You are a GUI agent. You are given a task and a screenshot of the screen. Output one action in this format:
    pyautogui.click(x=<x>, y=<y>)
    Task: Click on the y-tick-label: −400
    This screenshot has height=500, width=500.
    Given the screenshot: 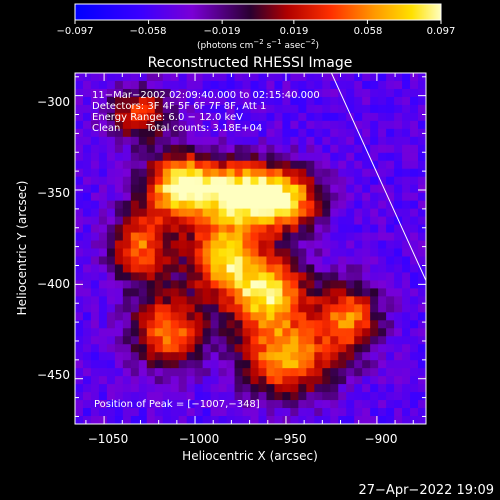 What is the action you would take?
    pyautogui.click(x=53, y=284)
    